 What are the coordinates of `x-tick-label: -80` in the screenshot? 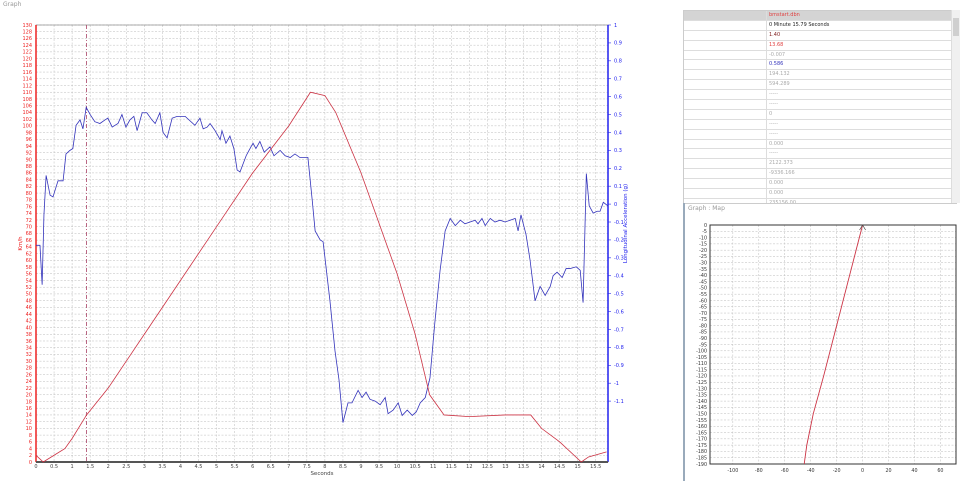 It's located at (759, 471).